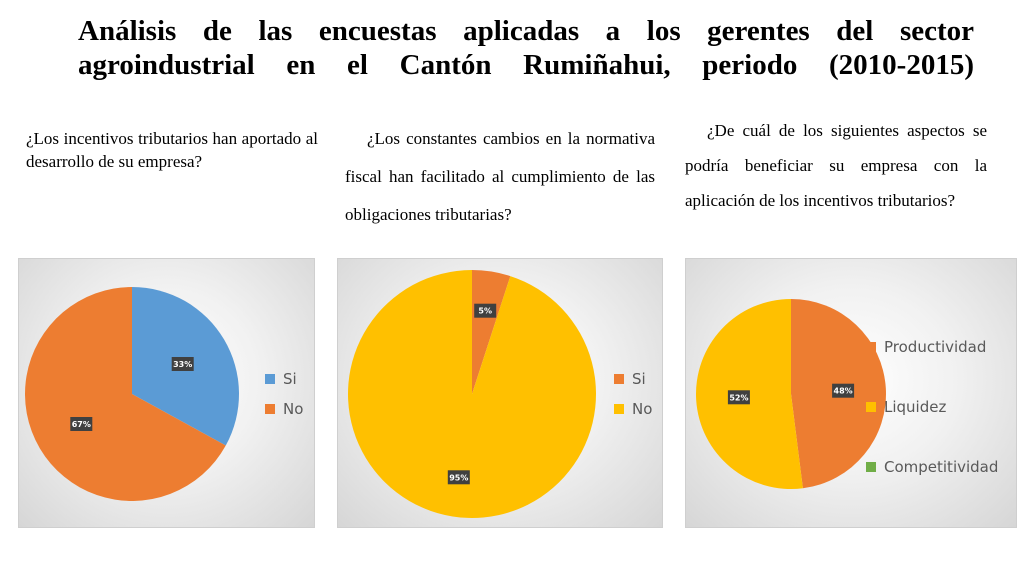 The image size is (1024, 576). I want to click on legend-label: Productividad, so click(935, 347).